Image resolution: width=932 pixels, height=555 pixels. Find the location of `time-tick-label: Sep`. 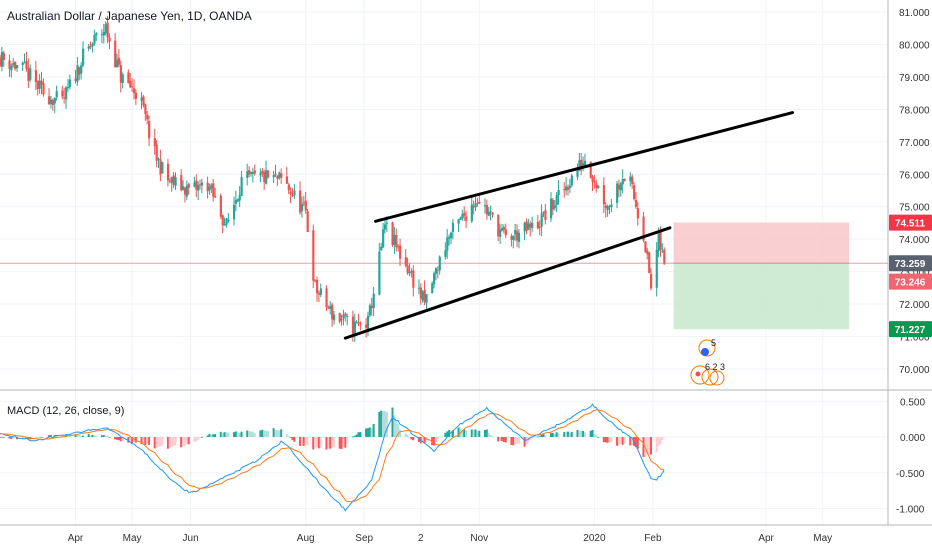

time-tick-label: Sep is located at coordinates (364, 538).